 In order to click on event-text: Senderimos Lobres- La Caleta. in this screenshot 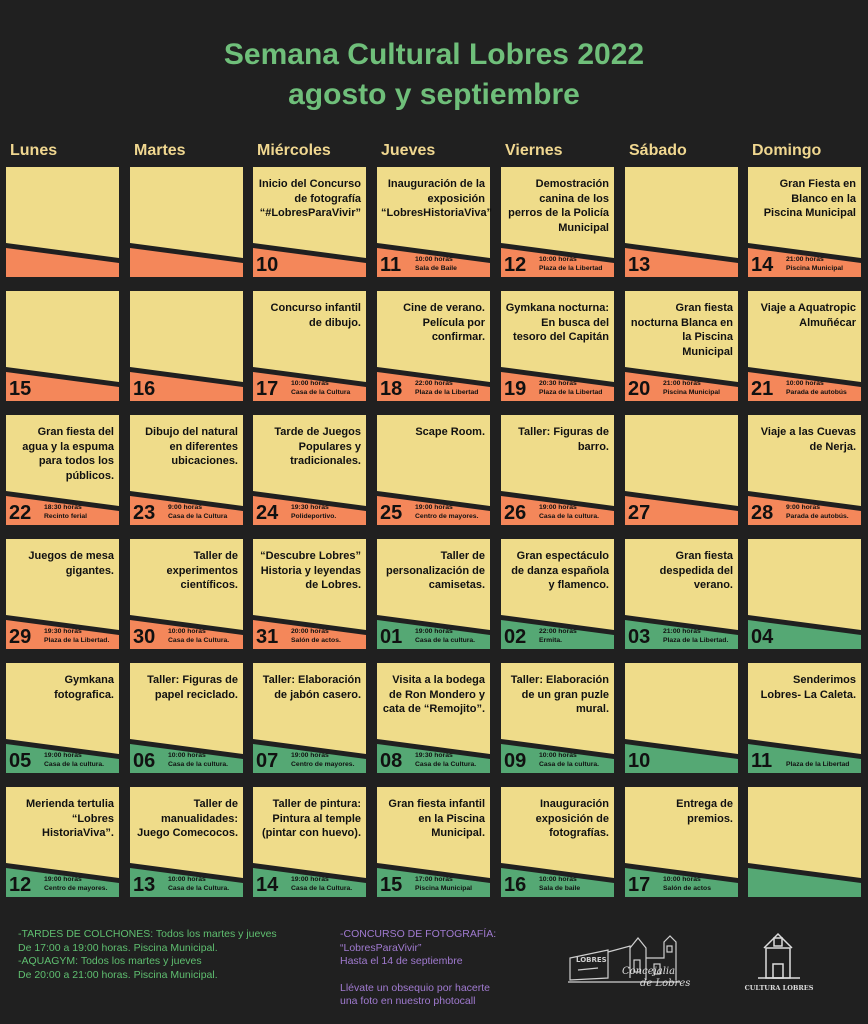, I will do `click(808, 687)`.